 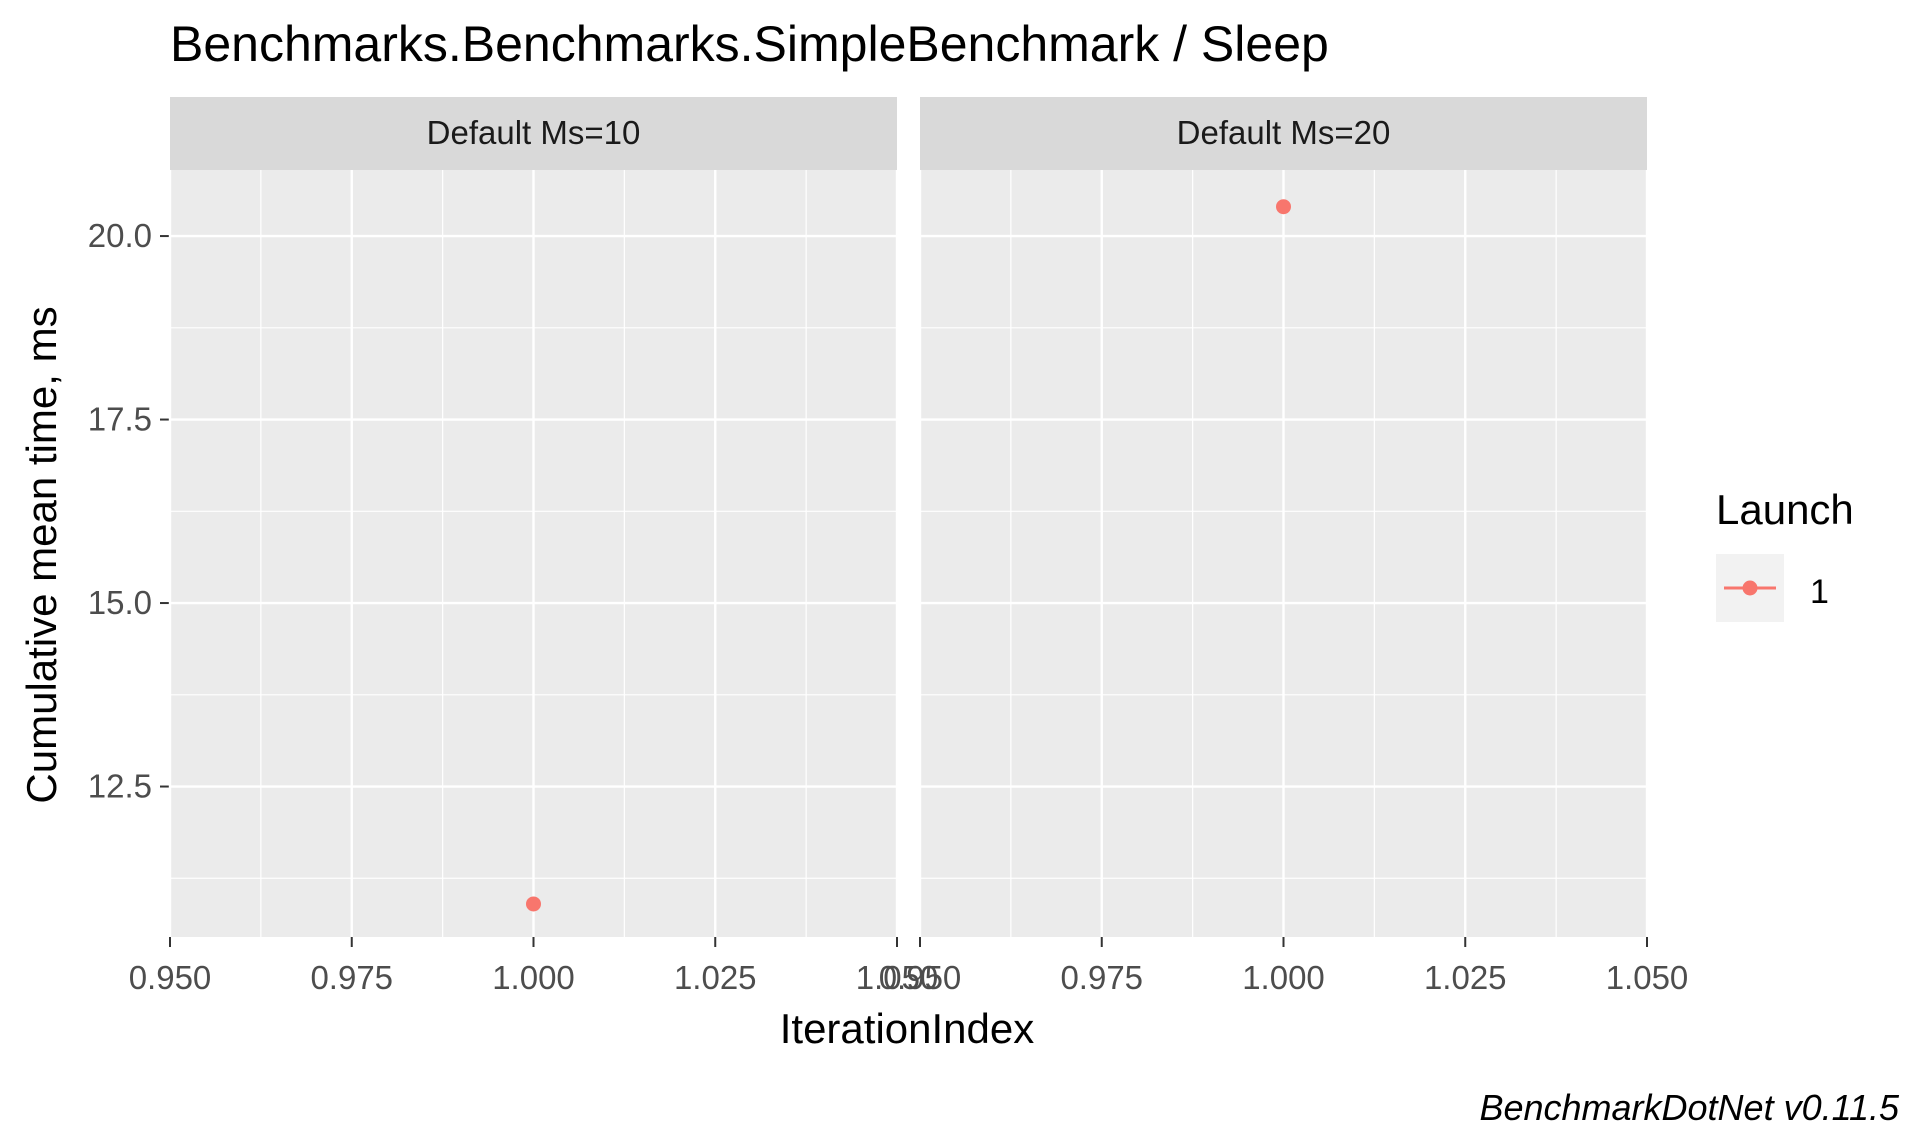 What do you see at coordinates (41, 554) in the screenshot?
I see `y-axis-label: Cumulative mean time, ms` at bounding box center [41, 554].